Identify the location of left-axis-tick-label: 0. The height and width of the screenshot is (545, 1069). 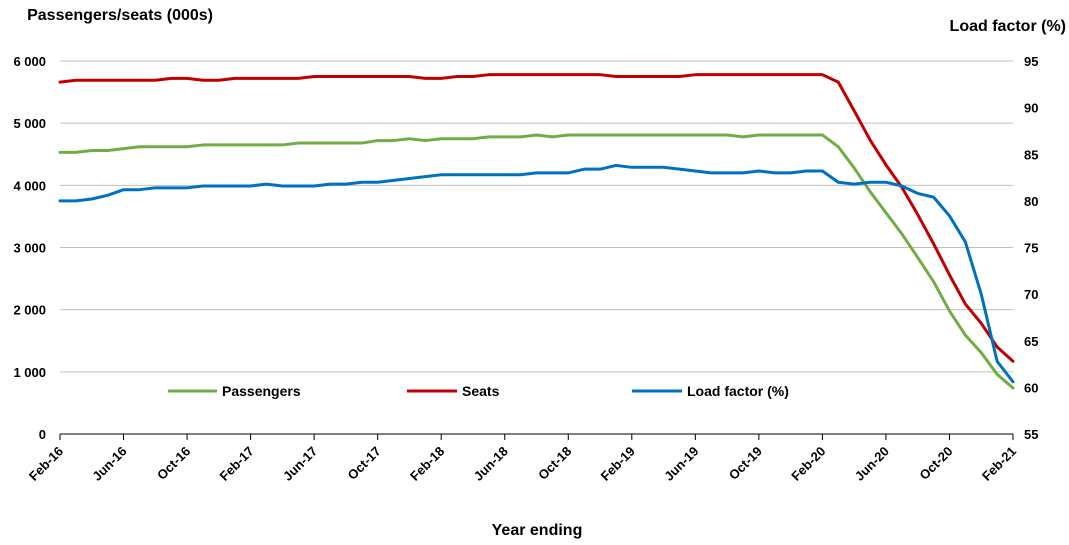
(42, 434).